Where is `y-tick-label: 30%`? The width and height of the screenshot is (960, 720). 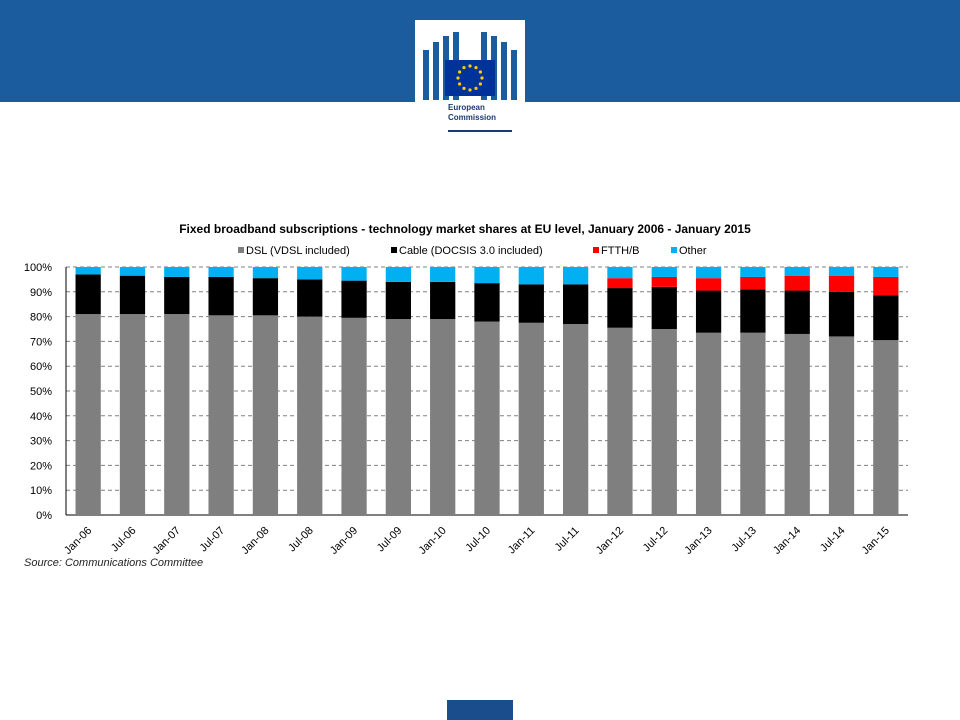 y-tick-label: 30% is located at coordinates (41, 442).